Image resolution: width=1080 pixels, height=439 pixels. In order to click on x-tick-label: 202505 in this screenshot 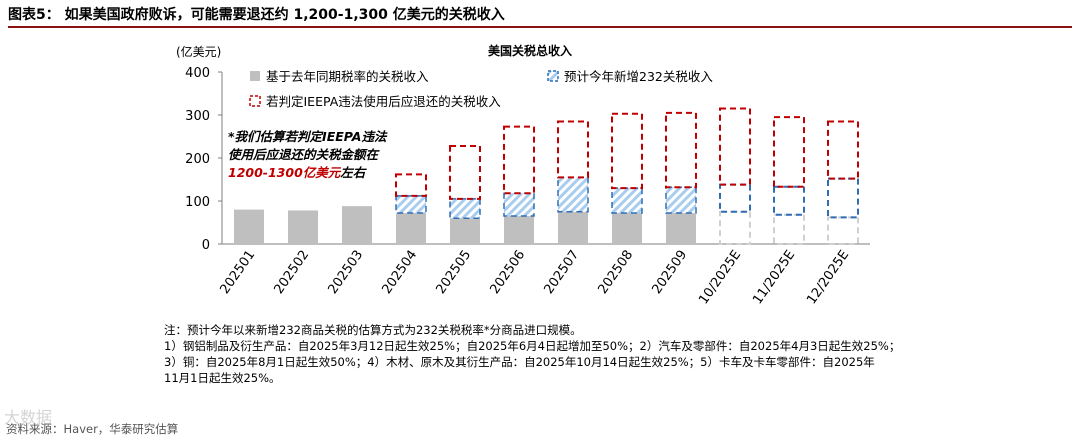, I will do `click(454, 272)`.